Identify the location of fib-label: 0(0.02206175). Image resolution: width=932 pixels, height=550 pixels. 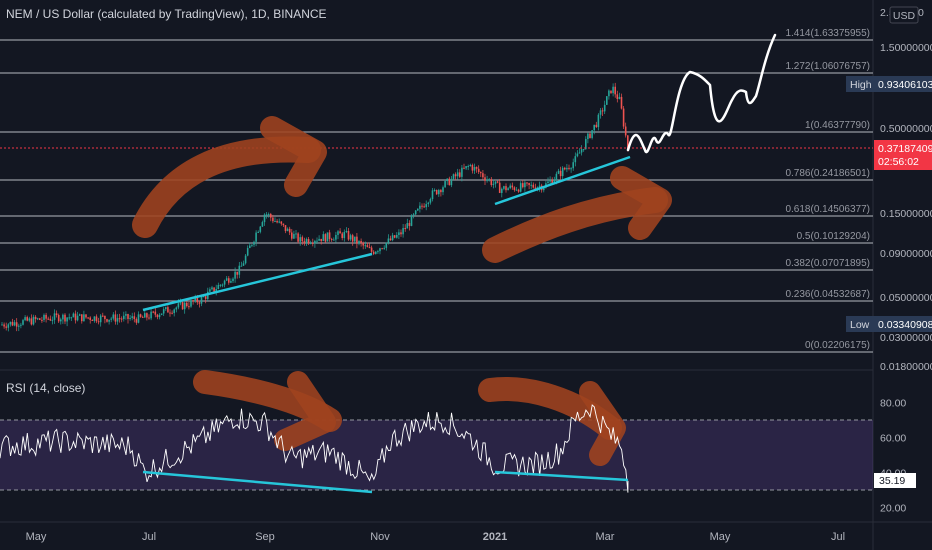
(837, 345).